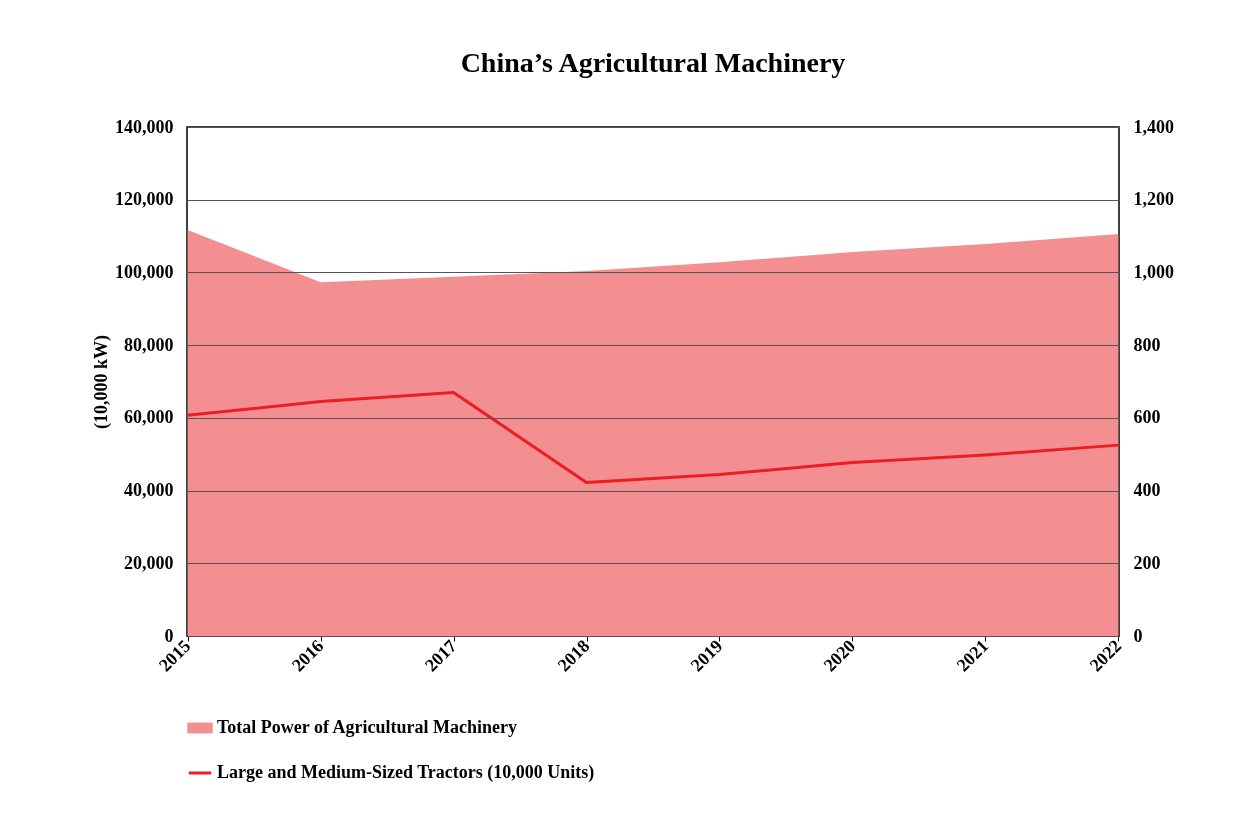  Describe the element at coordinates (1153, 271) in the screenshot. I see `y2-tick-label: 1,000` at that location.